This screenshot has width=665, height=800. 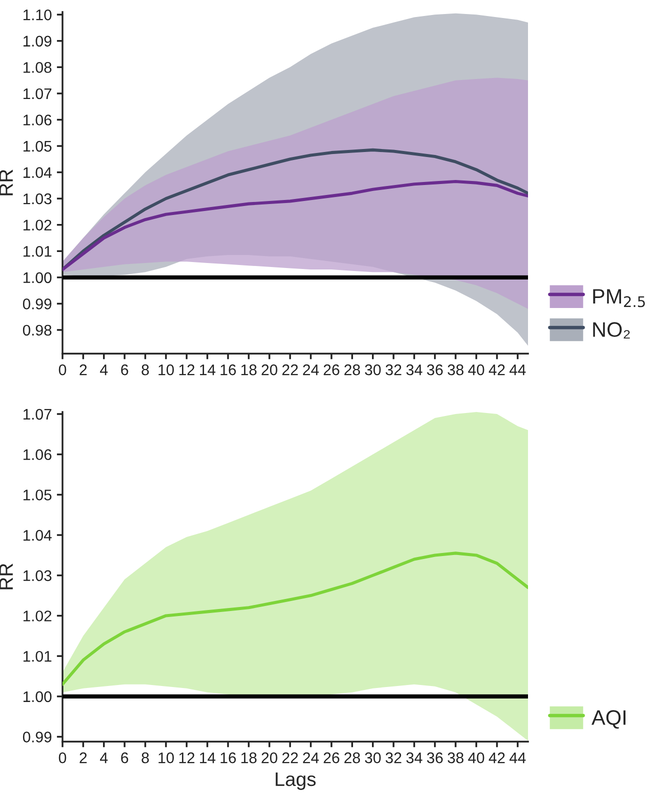 What do you see at coordinates (611, 330) in the screenshot?
I see `legend-label: NO₂` at bounding box center [611, 330].